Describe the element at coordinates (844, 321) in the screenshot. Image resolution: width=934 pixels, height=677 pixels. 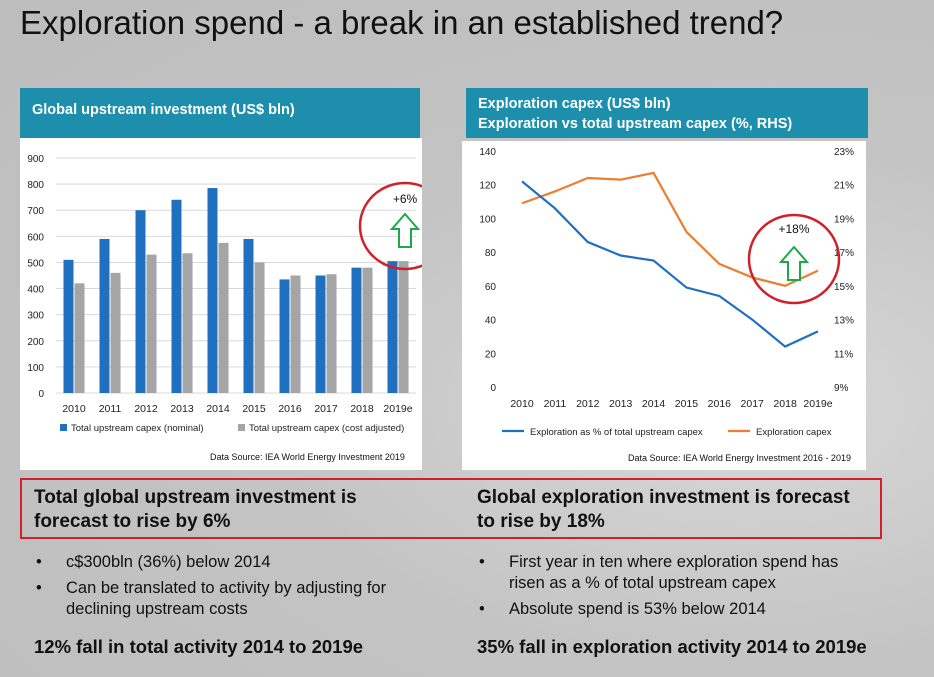
I see `y-right-tick-label: 13%` at that location.